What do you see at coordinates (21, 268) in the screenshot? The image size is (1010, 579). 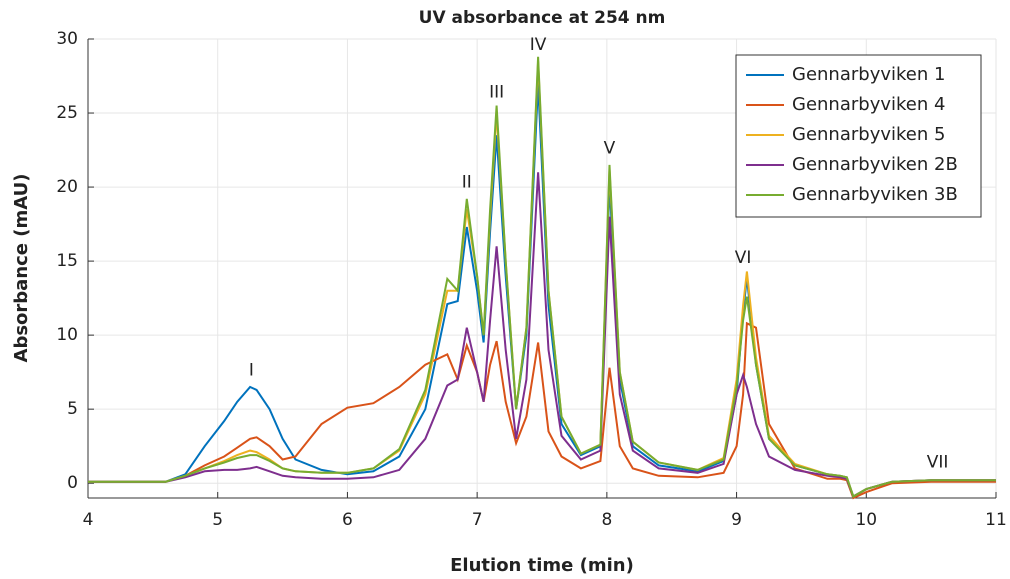 I see `y-axis-label: Absorbance (mAU)` at bounding box center [21, 268].